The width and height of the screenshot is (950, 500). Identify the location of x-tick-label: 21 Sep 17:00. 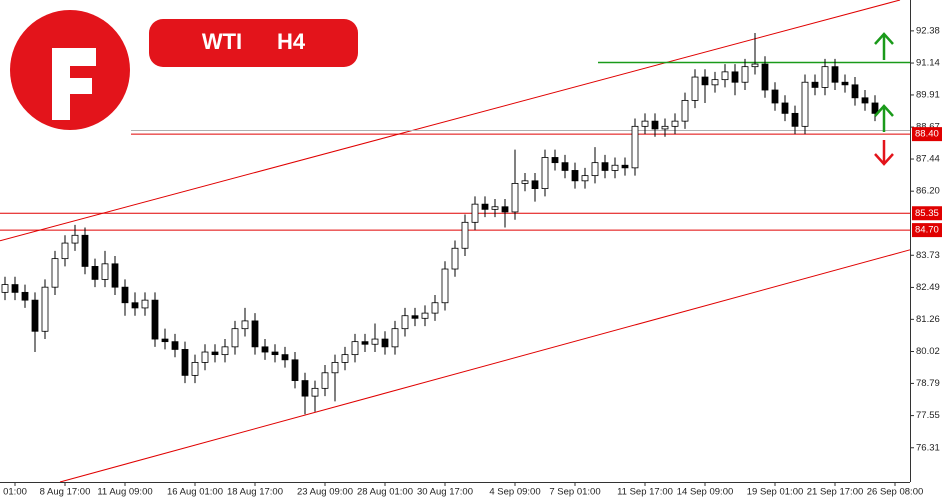
(835, 492).